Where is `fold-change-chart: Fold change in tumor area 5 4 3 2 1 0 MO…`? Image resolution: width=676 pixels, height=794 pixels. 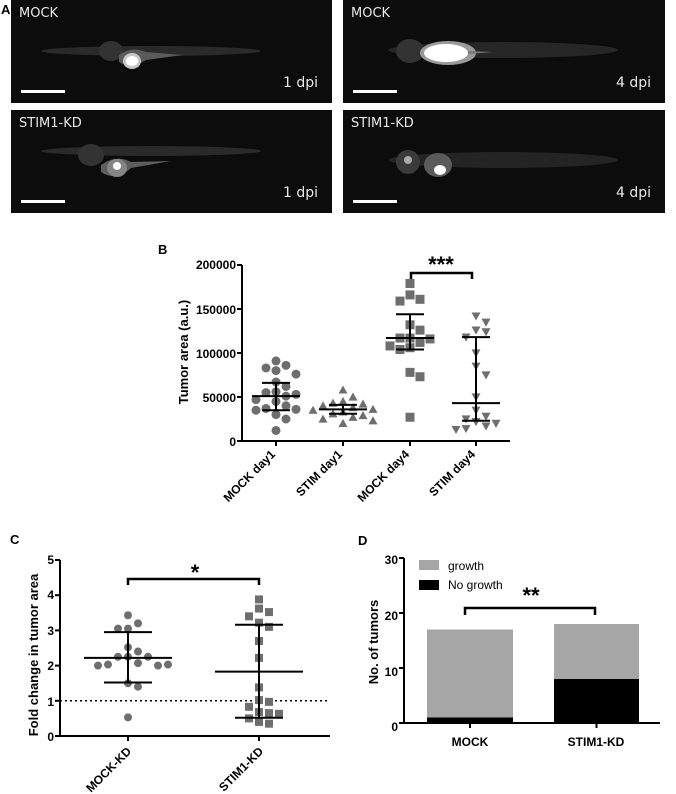 fold-change-chart: Fold change in tumor area 5 4 3 2 1 0 MO… is located at coordinates (178, 673).